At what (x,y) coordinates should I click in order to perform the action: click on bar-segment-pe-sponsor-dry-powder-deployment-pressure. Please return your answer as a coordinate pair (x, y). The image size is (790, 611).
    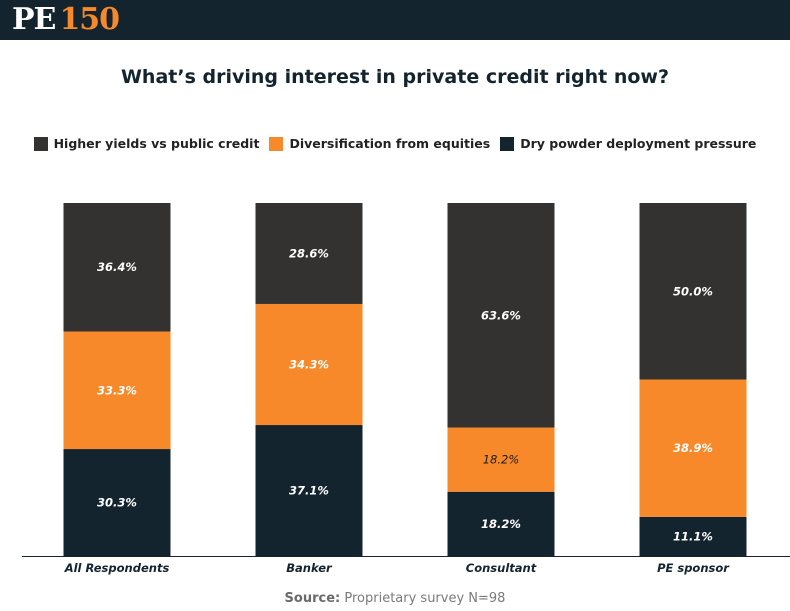
    Looking at the image, I should click on (693, 536).